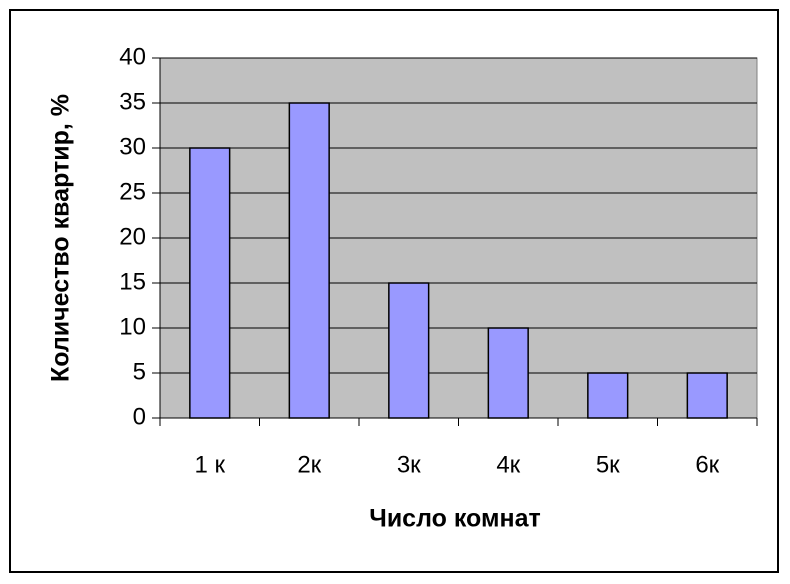 This screenshot has width=790, height=584. I want to click on x-tick-label: 2к, so click(309, 464).